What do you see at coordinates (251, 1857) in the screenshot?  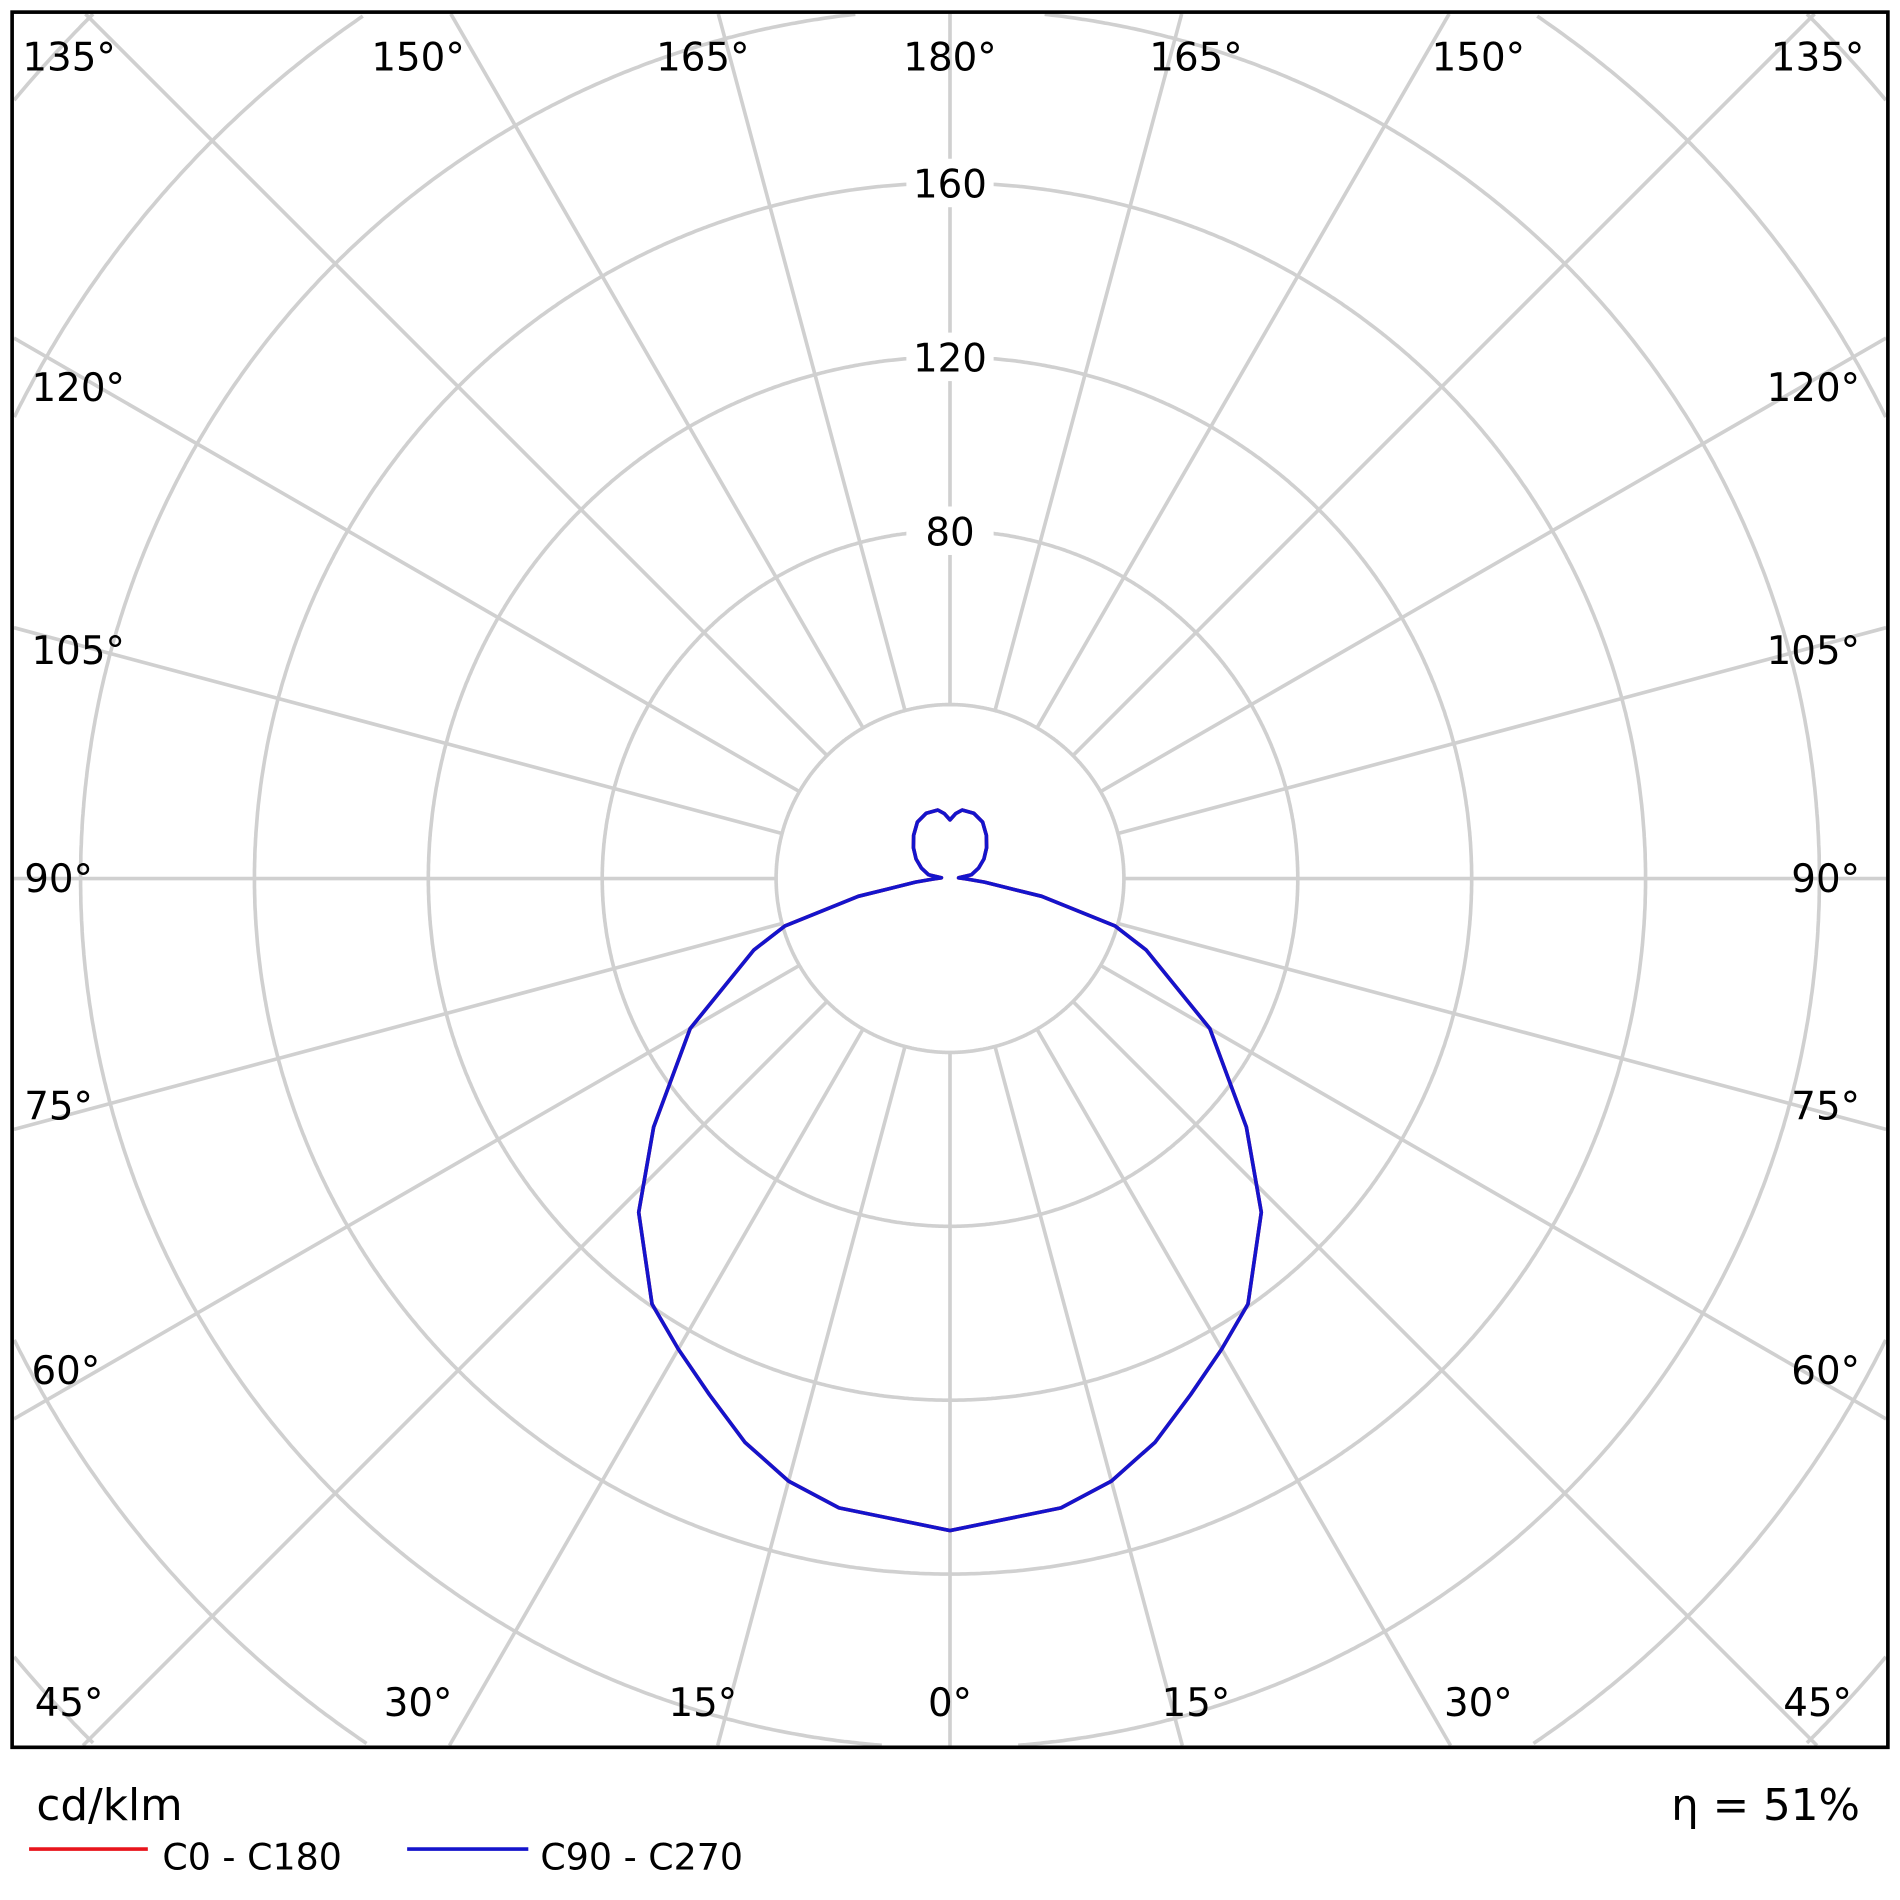 I see `legend-label-c0: C0 - C180` at bounding box center [251, 1857].